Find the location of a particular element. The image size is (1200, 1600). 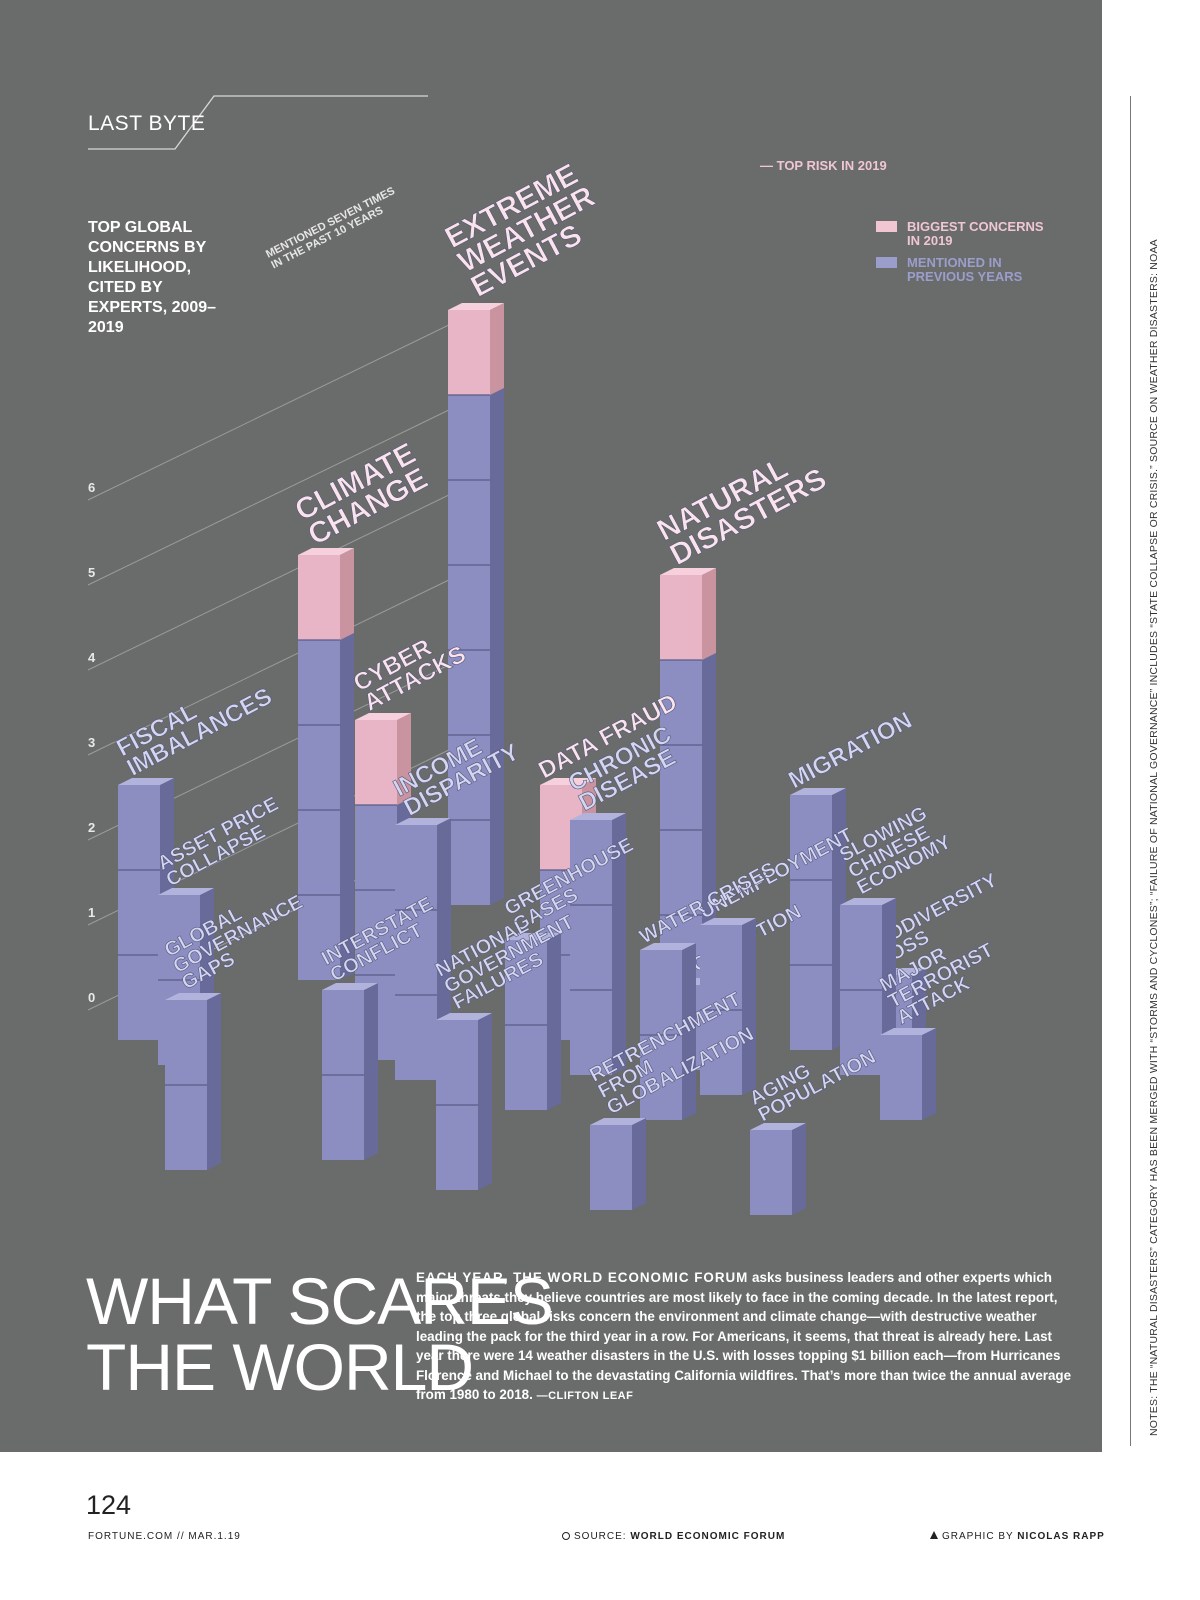

footer-publication: FORTUNE.COM // MAR.1.19 is located at coordinates (164, 1536).